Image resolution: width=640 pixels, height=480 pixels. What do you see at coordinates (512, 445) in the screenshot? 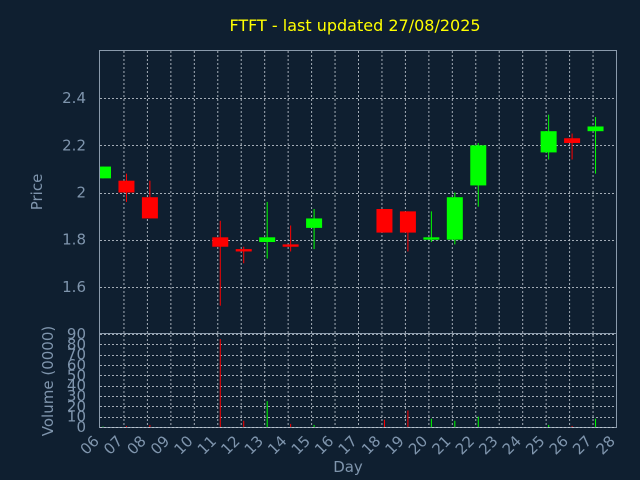
I see `x-tick-label: 24` at bounding box center [512, 445].